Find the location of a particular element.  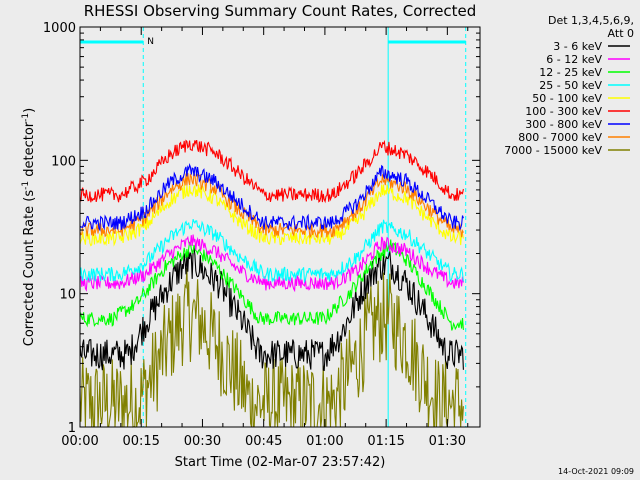

legend-label: 100 - 300 keV is located at coordinates (563, 111).